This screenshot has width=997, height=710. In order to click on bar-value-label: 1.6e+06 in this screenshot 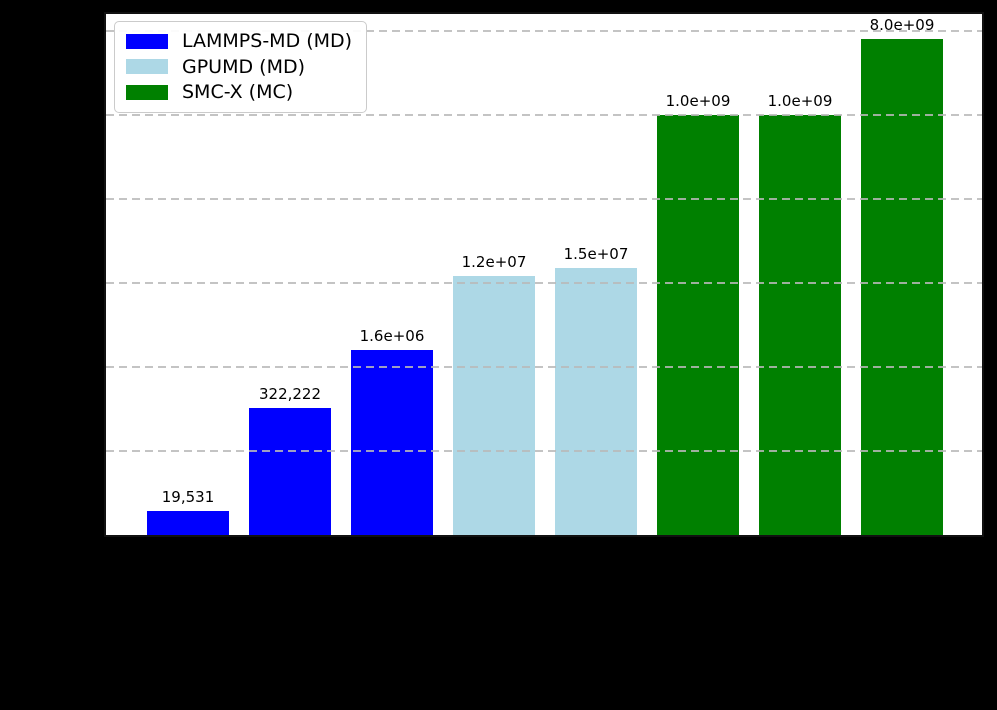, I will do `click(392, 335)`.